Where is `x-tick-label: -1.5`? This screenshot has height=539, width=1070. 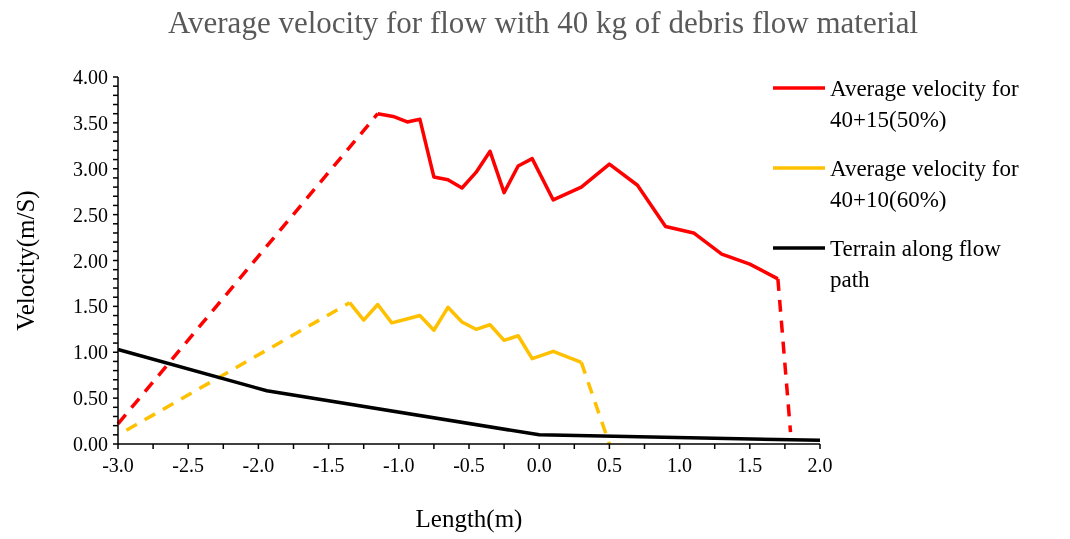 x-tick-label: -1.5 is located at coordinates (328, 465).